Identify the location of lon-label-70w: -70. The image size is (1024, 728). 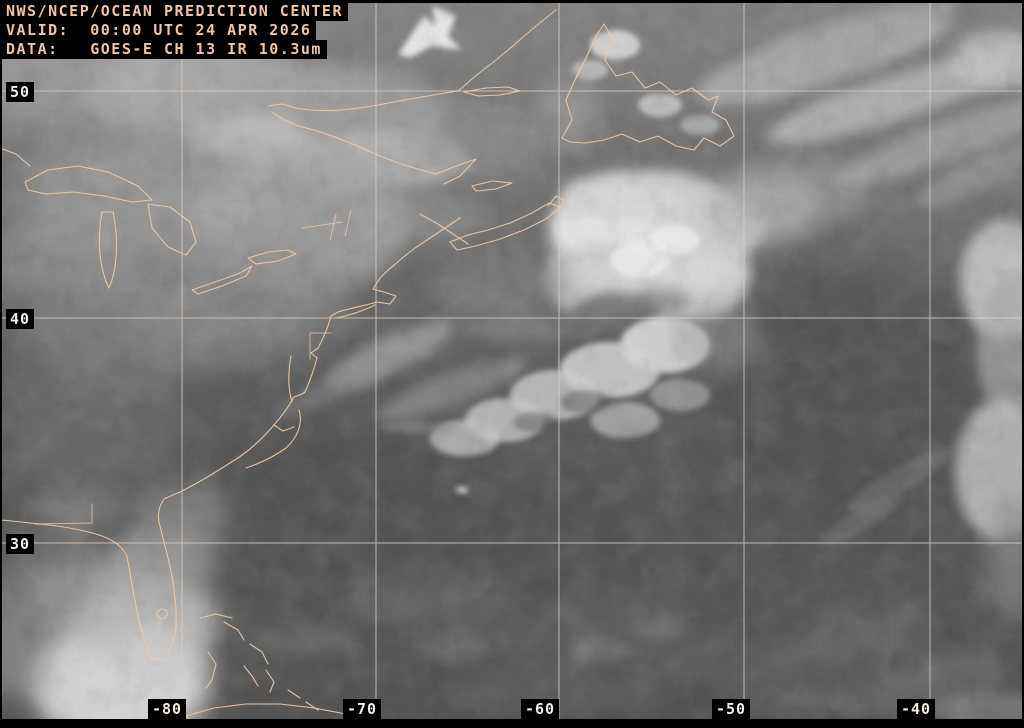
(362, 709).